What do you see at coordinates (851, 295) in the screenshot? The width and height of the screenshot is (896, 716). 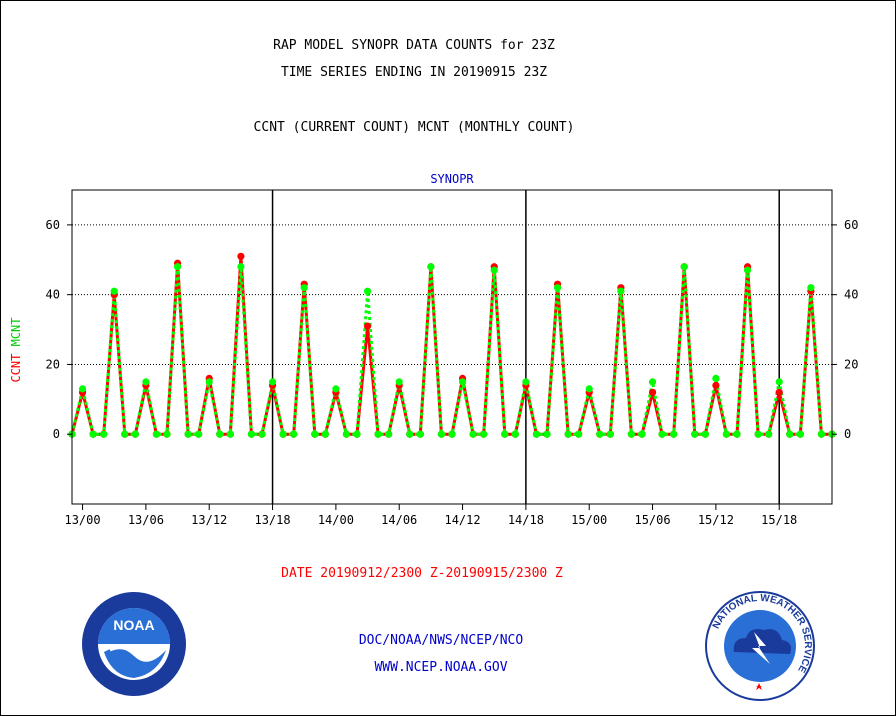 I see `ytick-label-right: 40` at bounding box center [851, 295].